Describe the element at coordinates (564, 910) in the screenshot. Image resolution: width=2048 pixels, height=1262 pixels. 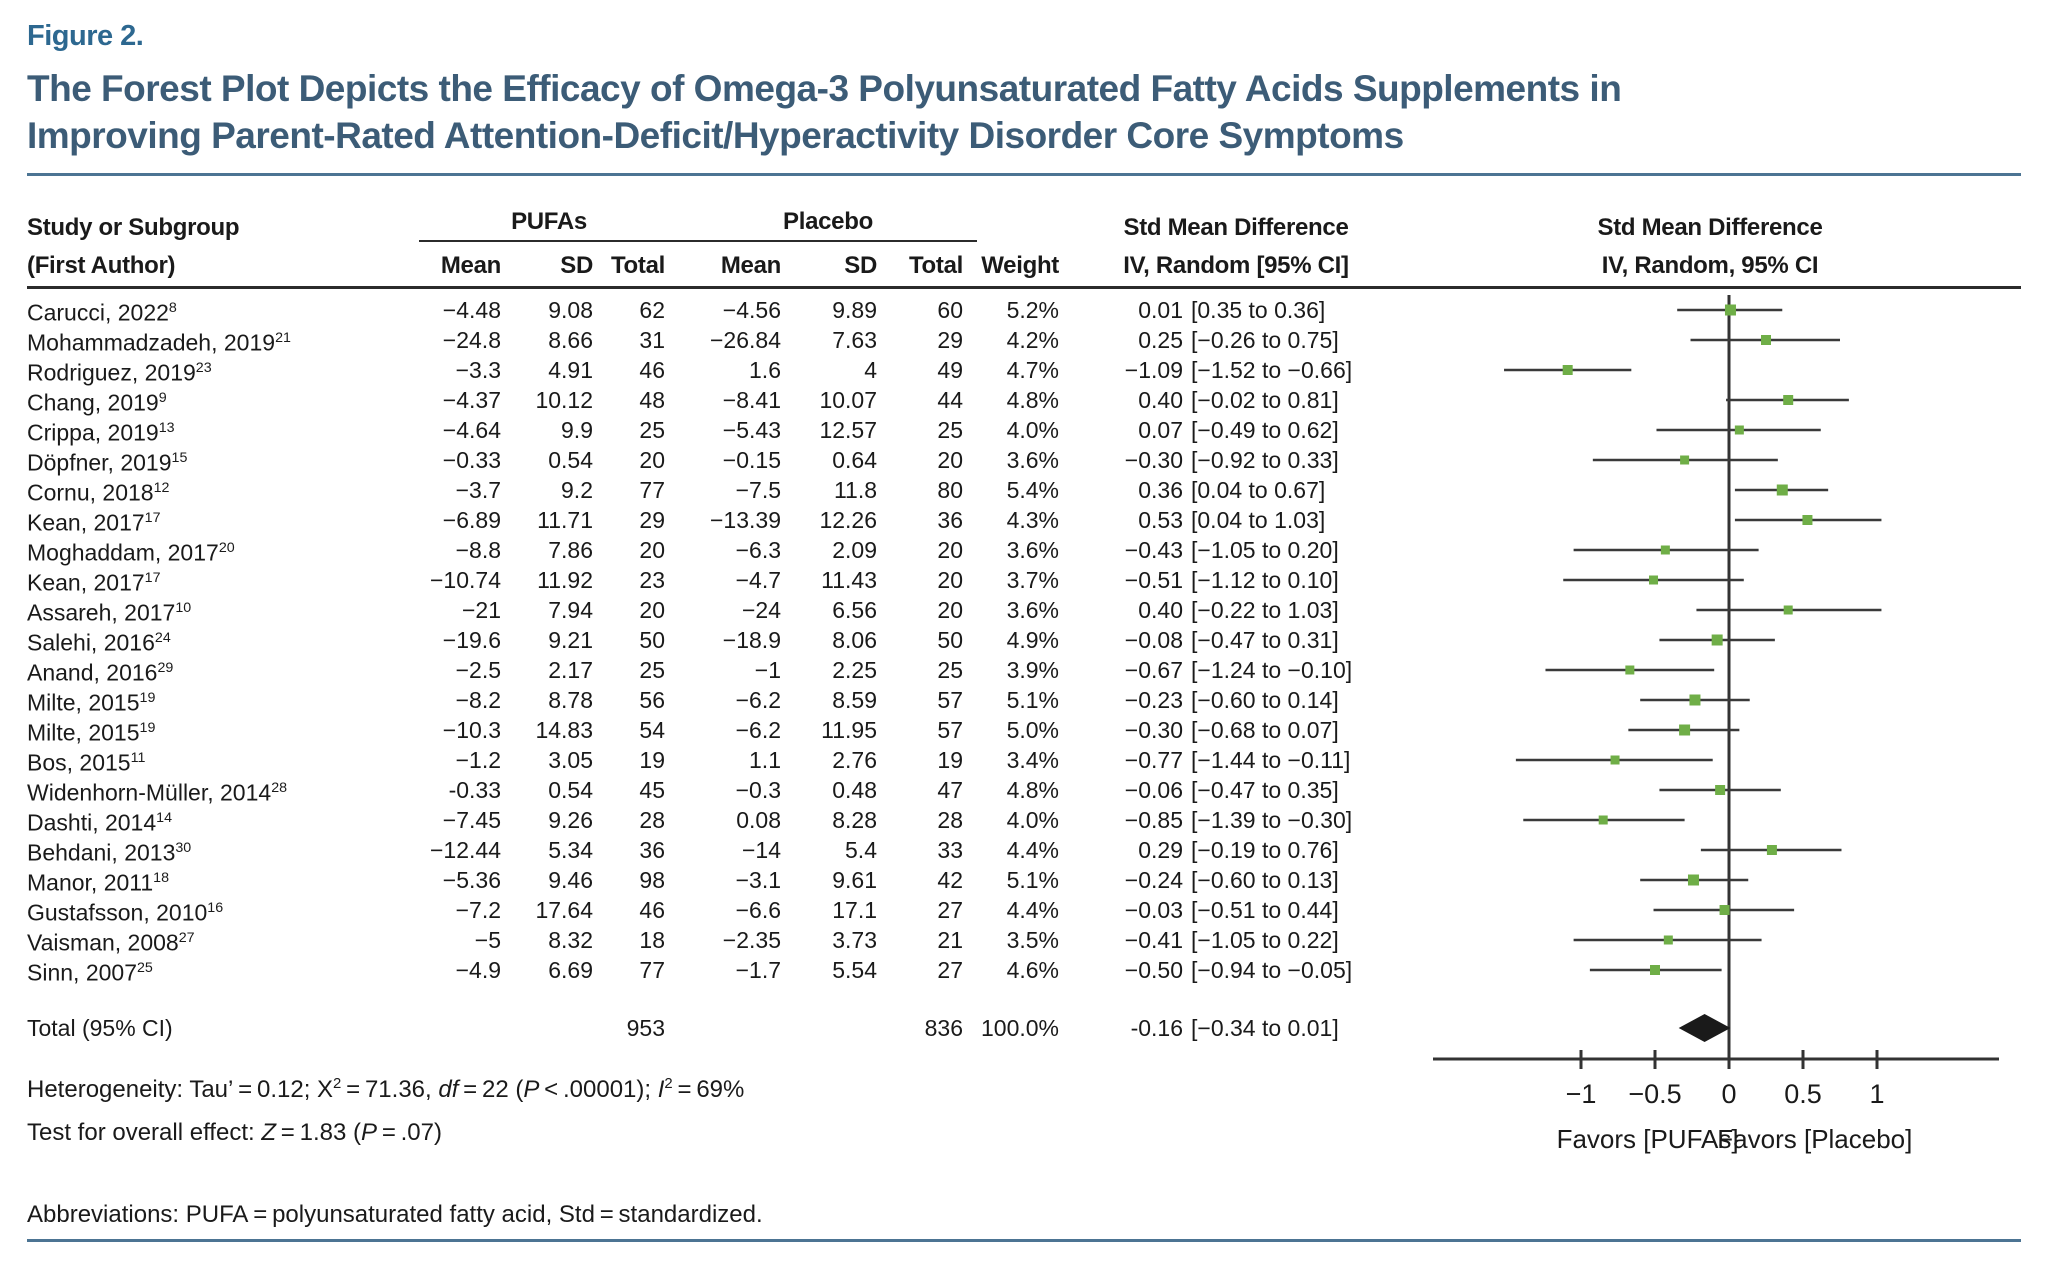
I see `pufa-sd: 17.64` at that location.